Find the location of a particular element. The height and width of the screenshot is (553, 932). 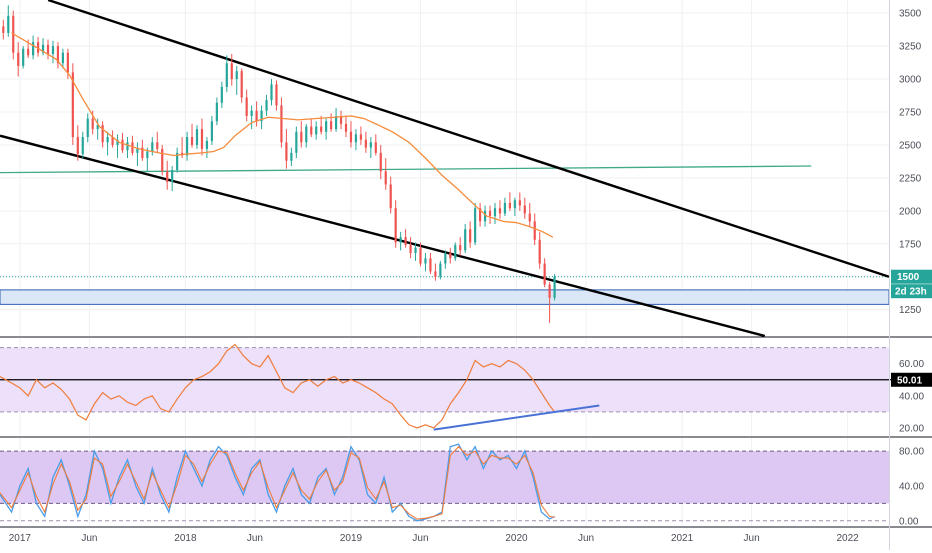

rsi-trendline is located at coordinates (516, 417).